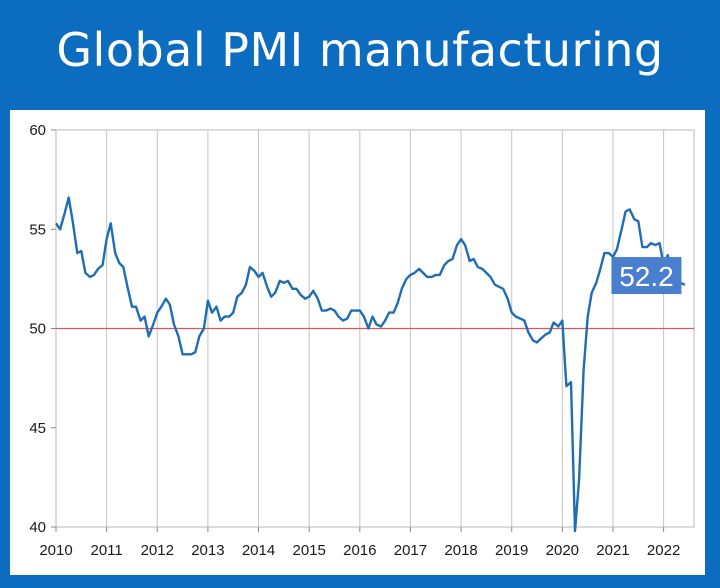  I want to click on x-tick-label: 2022, so click(663, 550).